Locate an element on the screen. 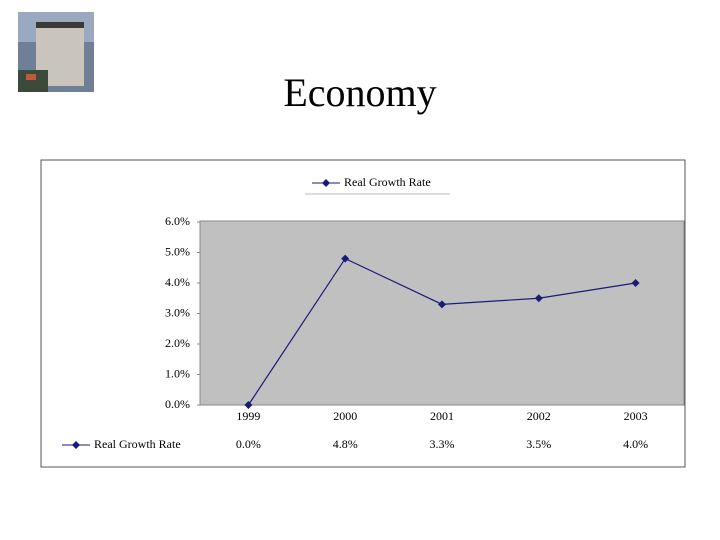 This screenshot has height=540, width=720. photo is located at coordinates (56, 52).